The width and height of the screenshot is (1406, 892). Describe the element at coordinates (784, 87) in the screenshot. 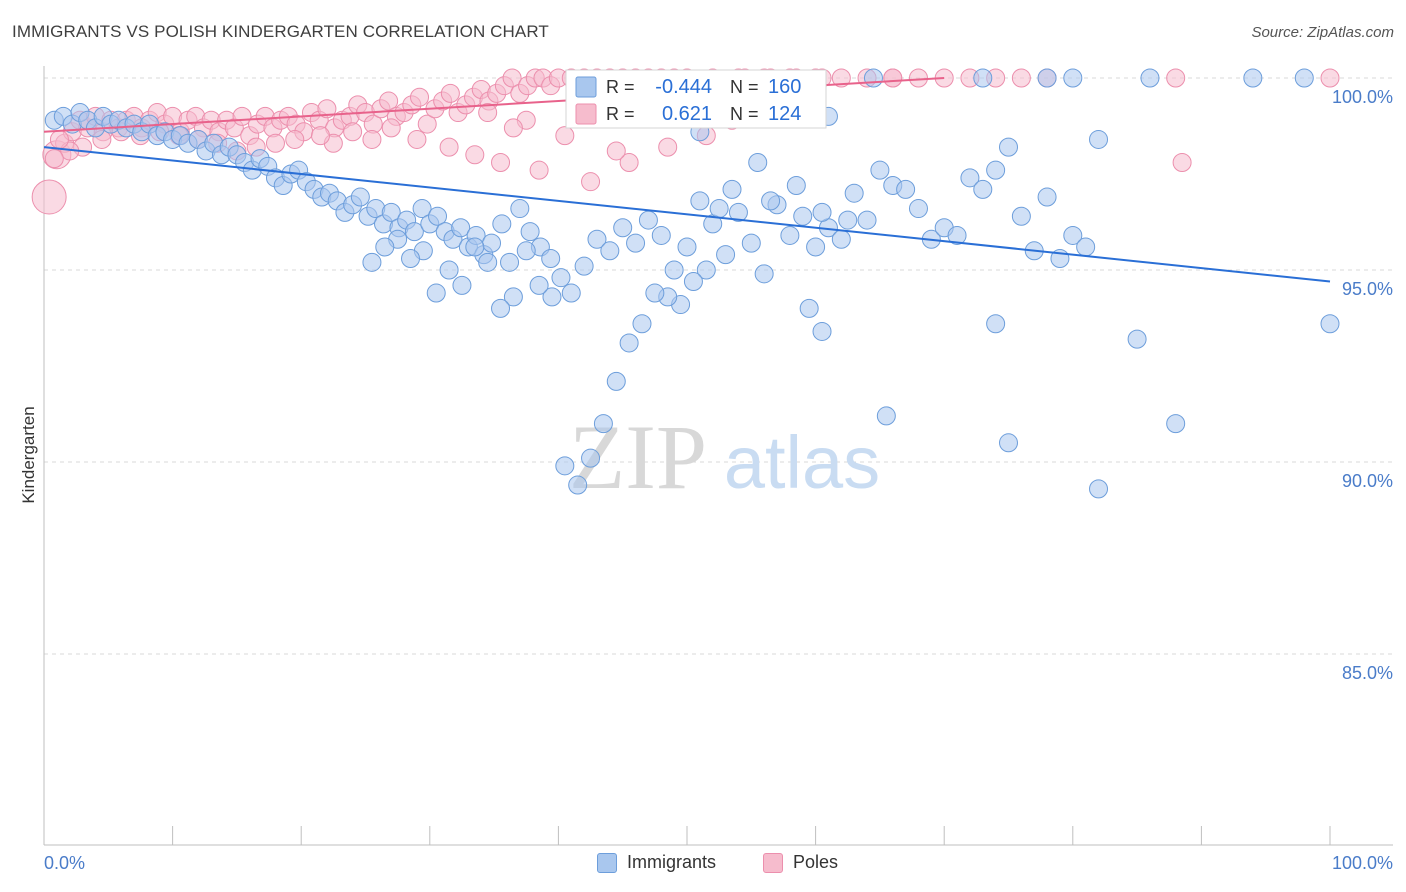

I see `stats-n-value-immigrants: 160` at that location.